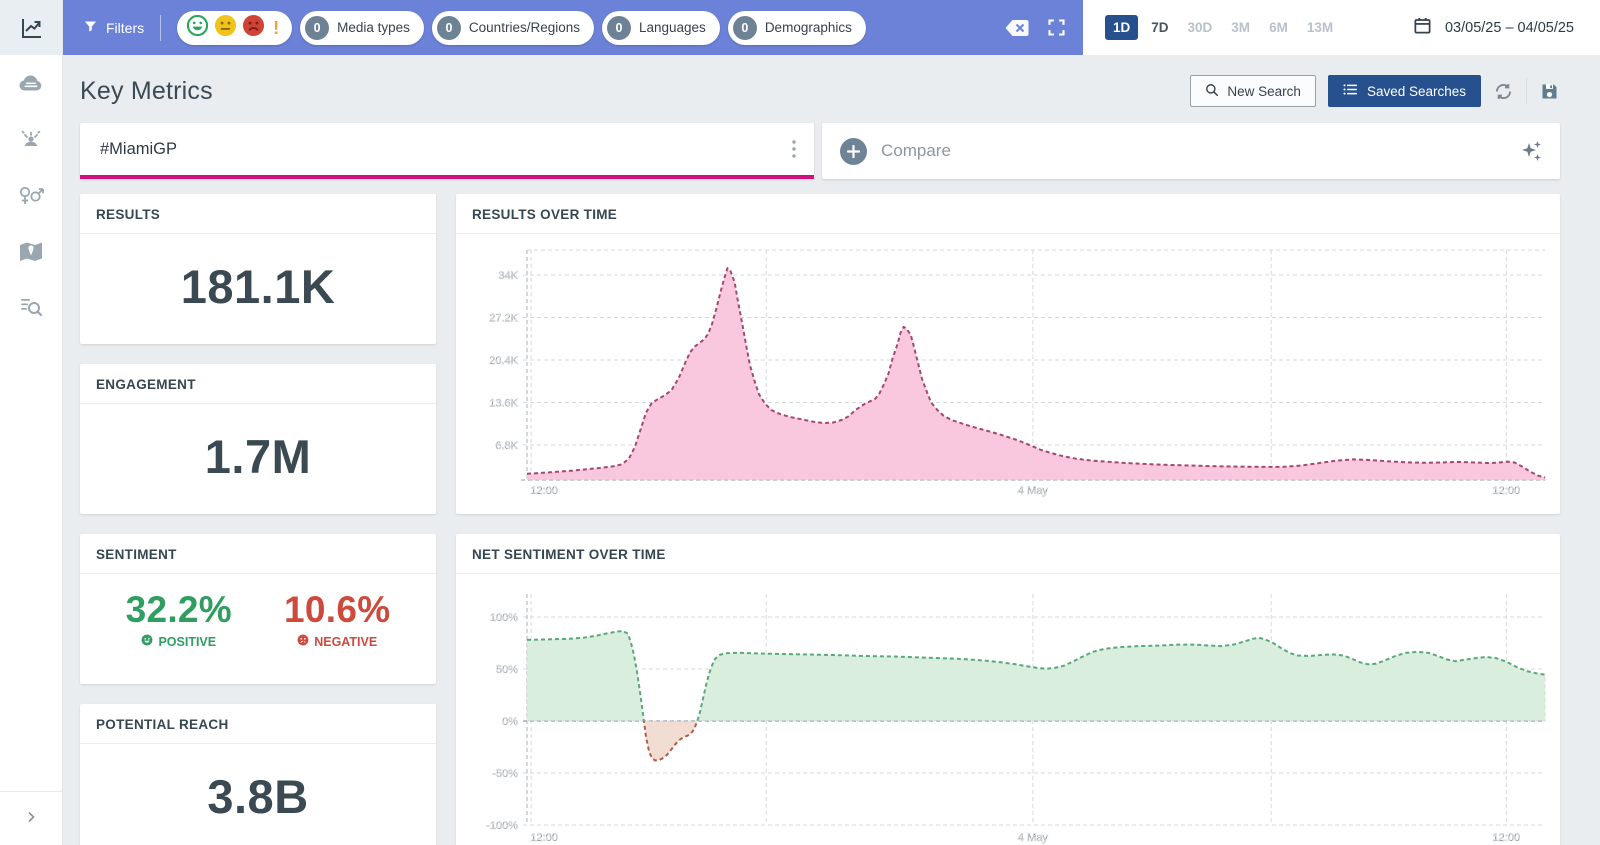  I want to click on alert-exclamation-icon: !, so click(276, 27).